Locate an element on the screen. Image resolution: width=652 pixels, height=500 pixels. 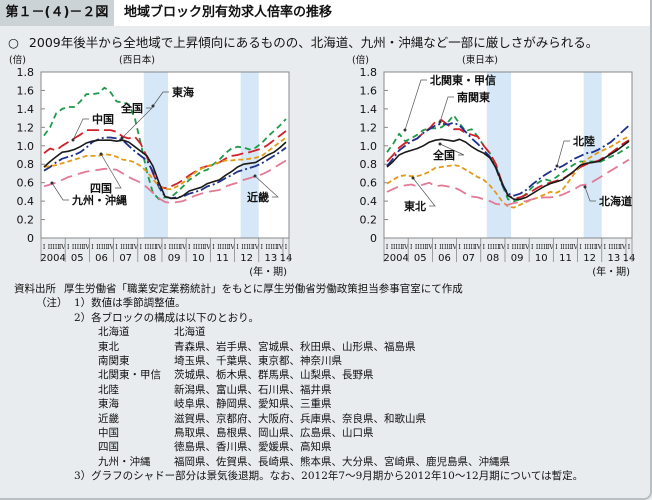
block-name: 南関東 is located at coordinates (114, 360).